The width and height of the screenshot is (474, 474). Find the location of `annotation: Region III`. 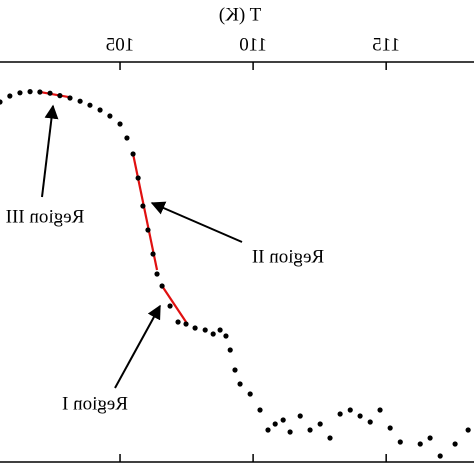

annotation: Region III is located at coordinates (45, 216).